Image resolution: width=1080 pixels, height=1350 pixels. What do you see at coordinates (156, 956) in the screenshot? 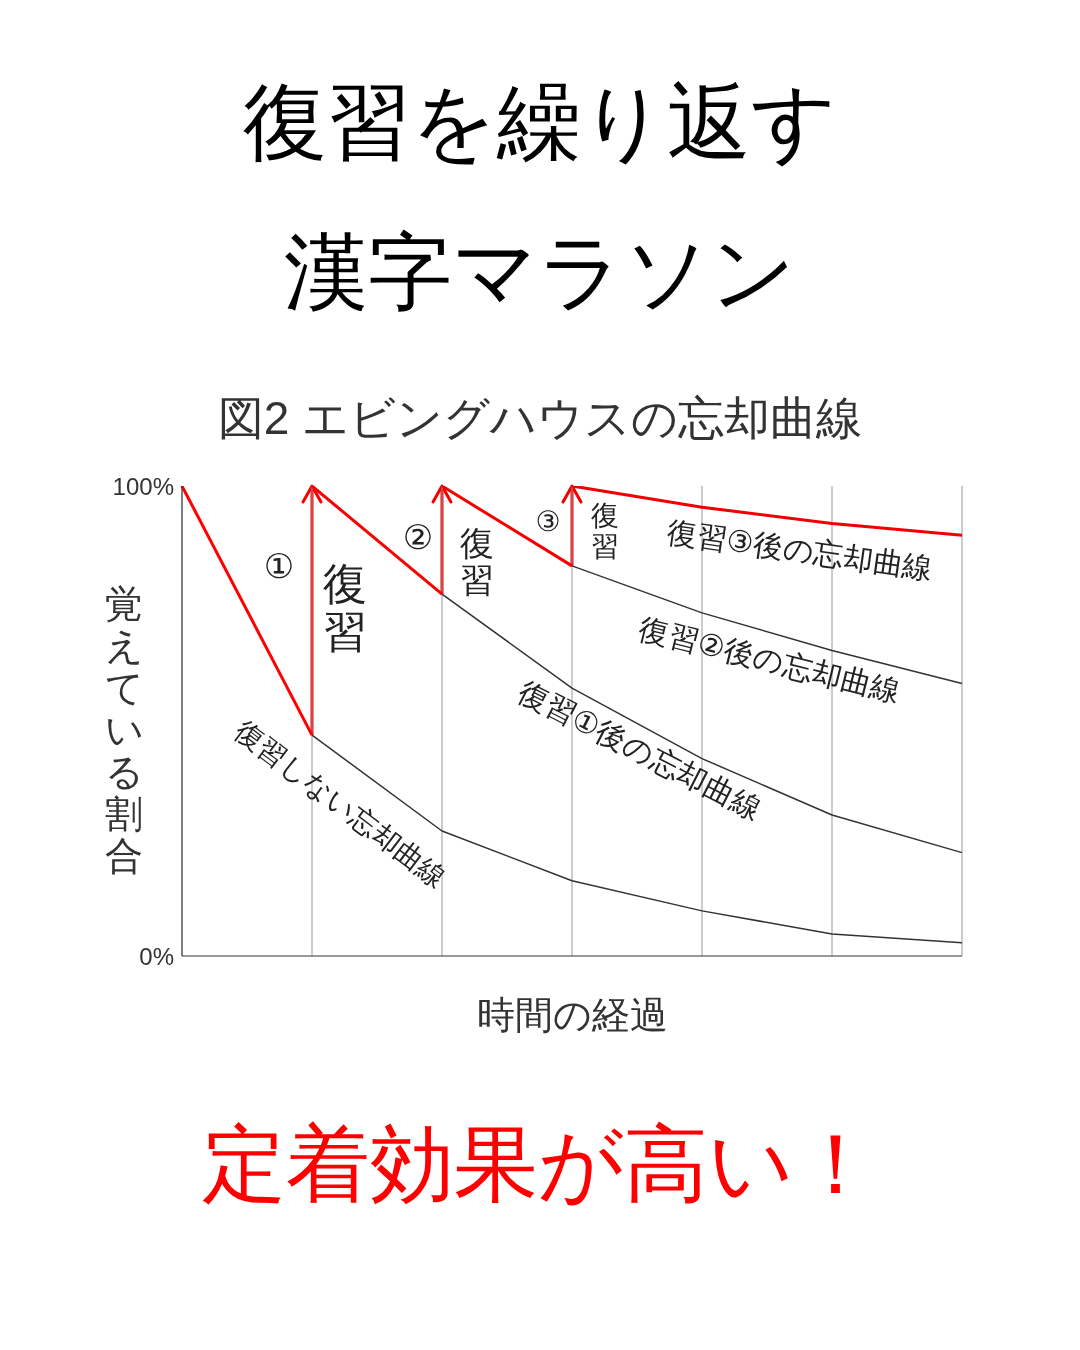
I see `y-tick-label: 0%` at bounding box center [156, 956].